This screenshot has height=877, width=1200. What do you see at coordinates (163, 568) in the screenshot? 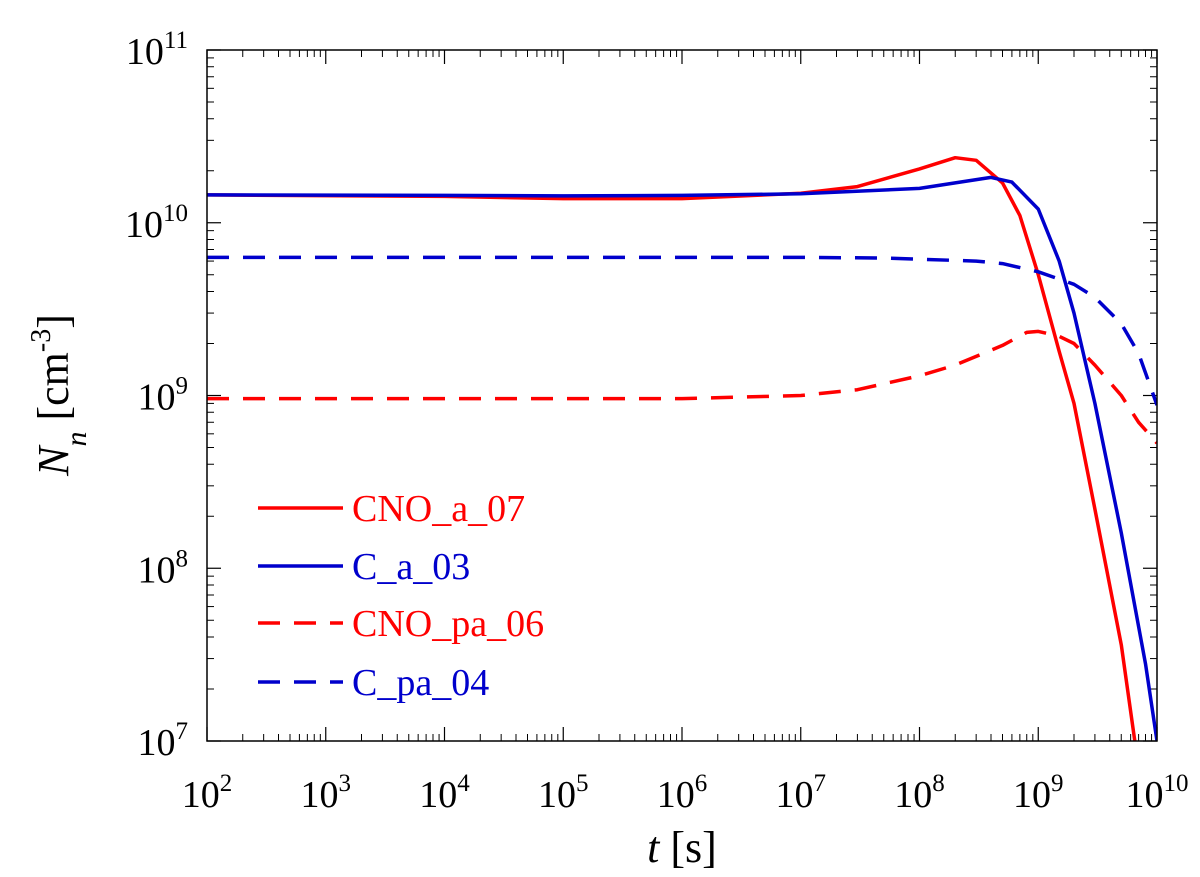
I see `y-tick-label: 10⁸` at bounding box center [163, 568].